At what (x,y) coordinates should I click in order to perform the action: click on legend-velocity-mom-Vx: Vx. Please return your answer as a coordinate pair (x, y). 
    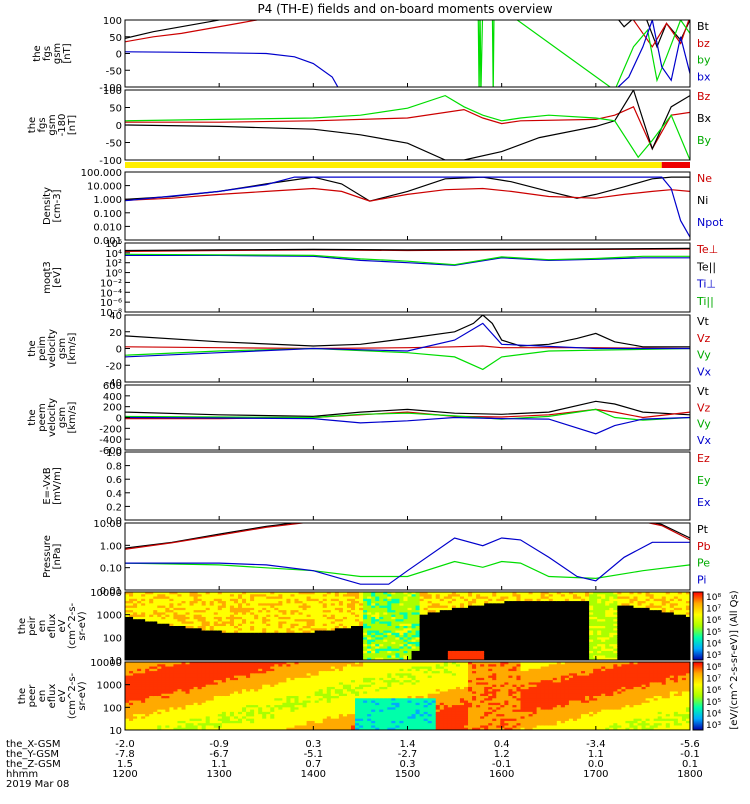
    Looking at the image, I should click on (704, 371).